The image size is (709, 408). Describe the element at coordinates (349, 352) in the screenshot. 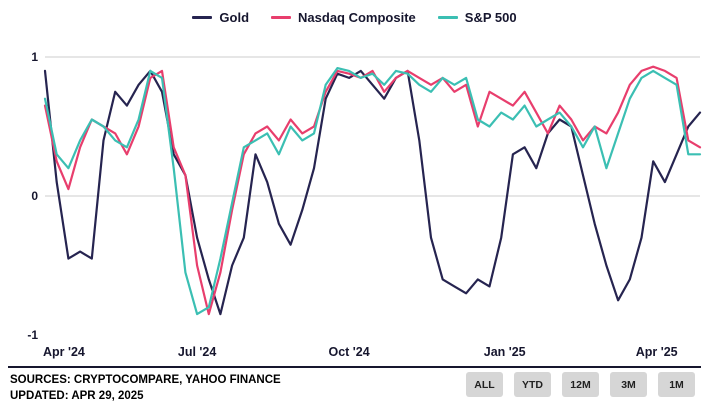

I see `x-axis-tick-label: Oct '24` at that location.